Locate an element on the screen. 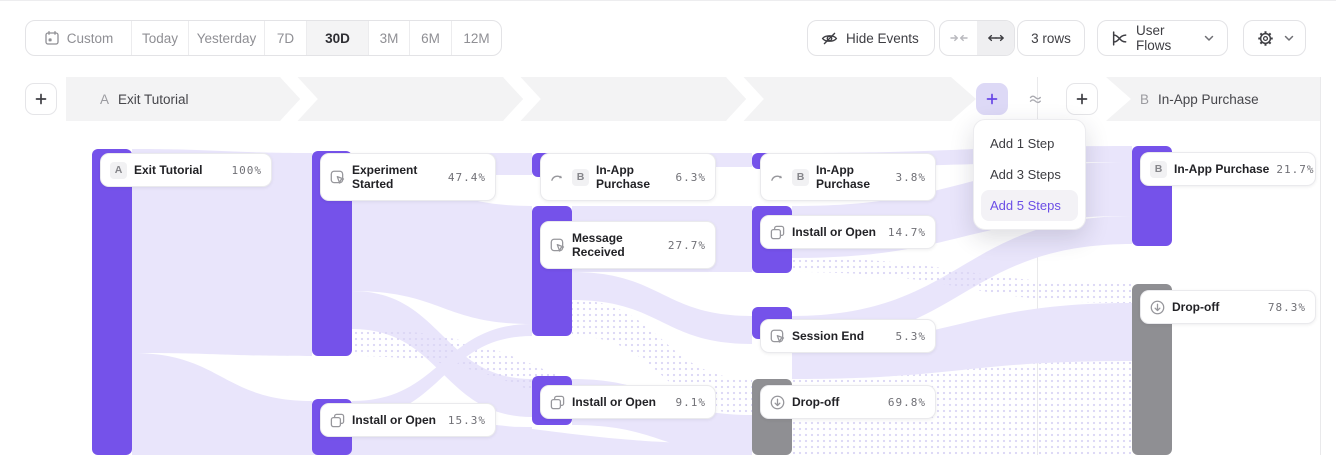 The width and height of the screenshot is (1336, 455). date-range-3m: 3M is located at coordinates (388, 38).